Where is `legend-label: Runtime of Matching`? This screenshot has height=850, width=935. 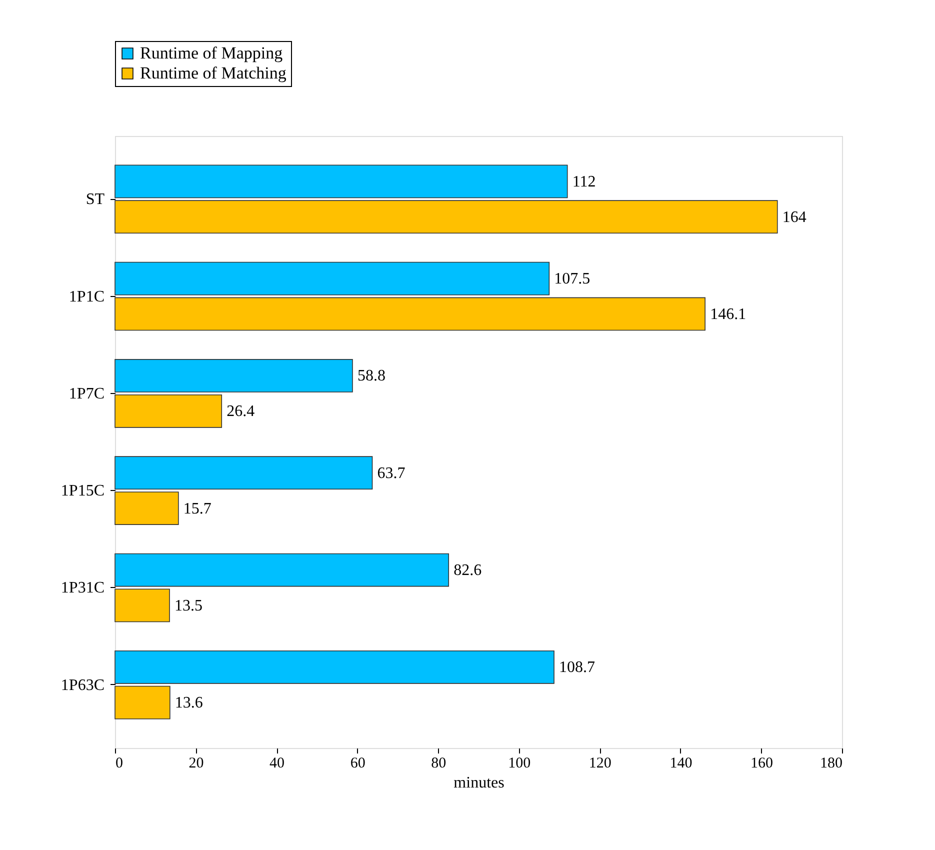
legend-label: Runtime of Matching is located at coordinates (213, 73).